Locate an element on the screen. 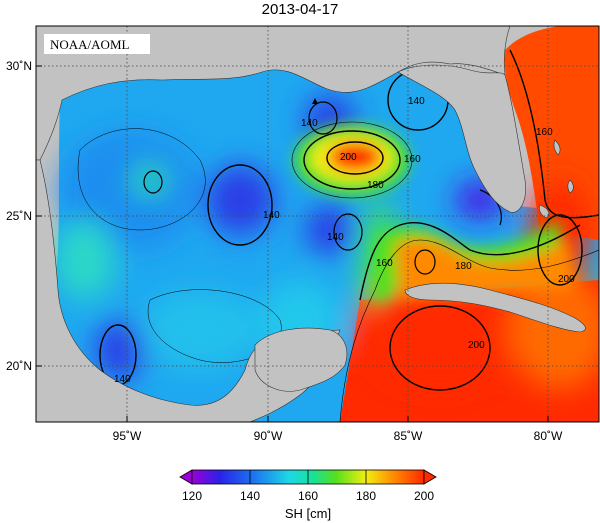 The height and width of the screenshot is (523, 600). atlantic-water is located at coordinates (551, 133).